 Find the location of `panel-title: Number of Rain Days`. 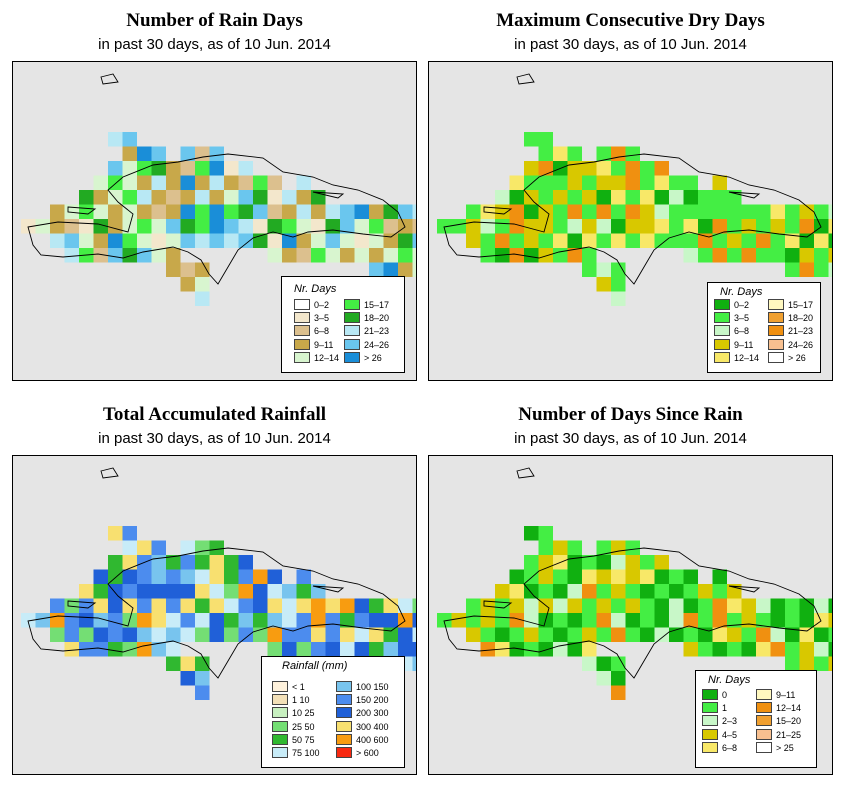

panel-title: Number of Rain Days is located at coordinates (214, 20).